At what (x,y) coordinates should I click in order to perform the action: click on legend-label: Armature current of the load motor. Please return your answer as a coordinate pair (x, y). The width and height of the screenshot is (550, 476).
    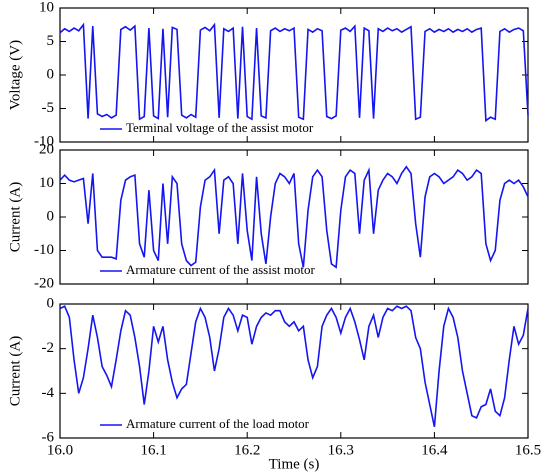
    Looking at the image, I should click on (218, 423).